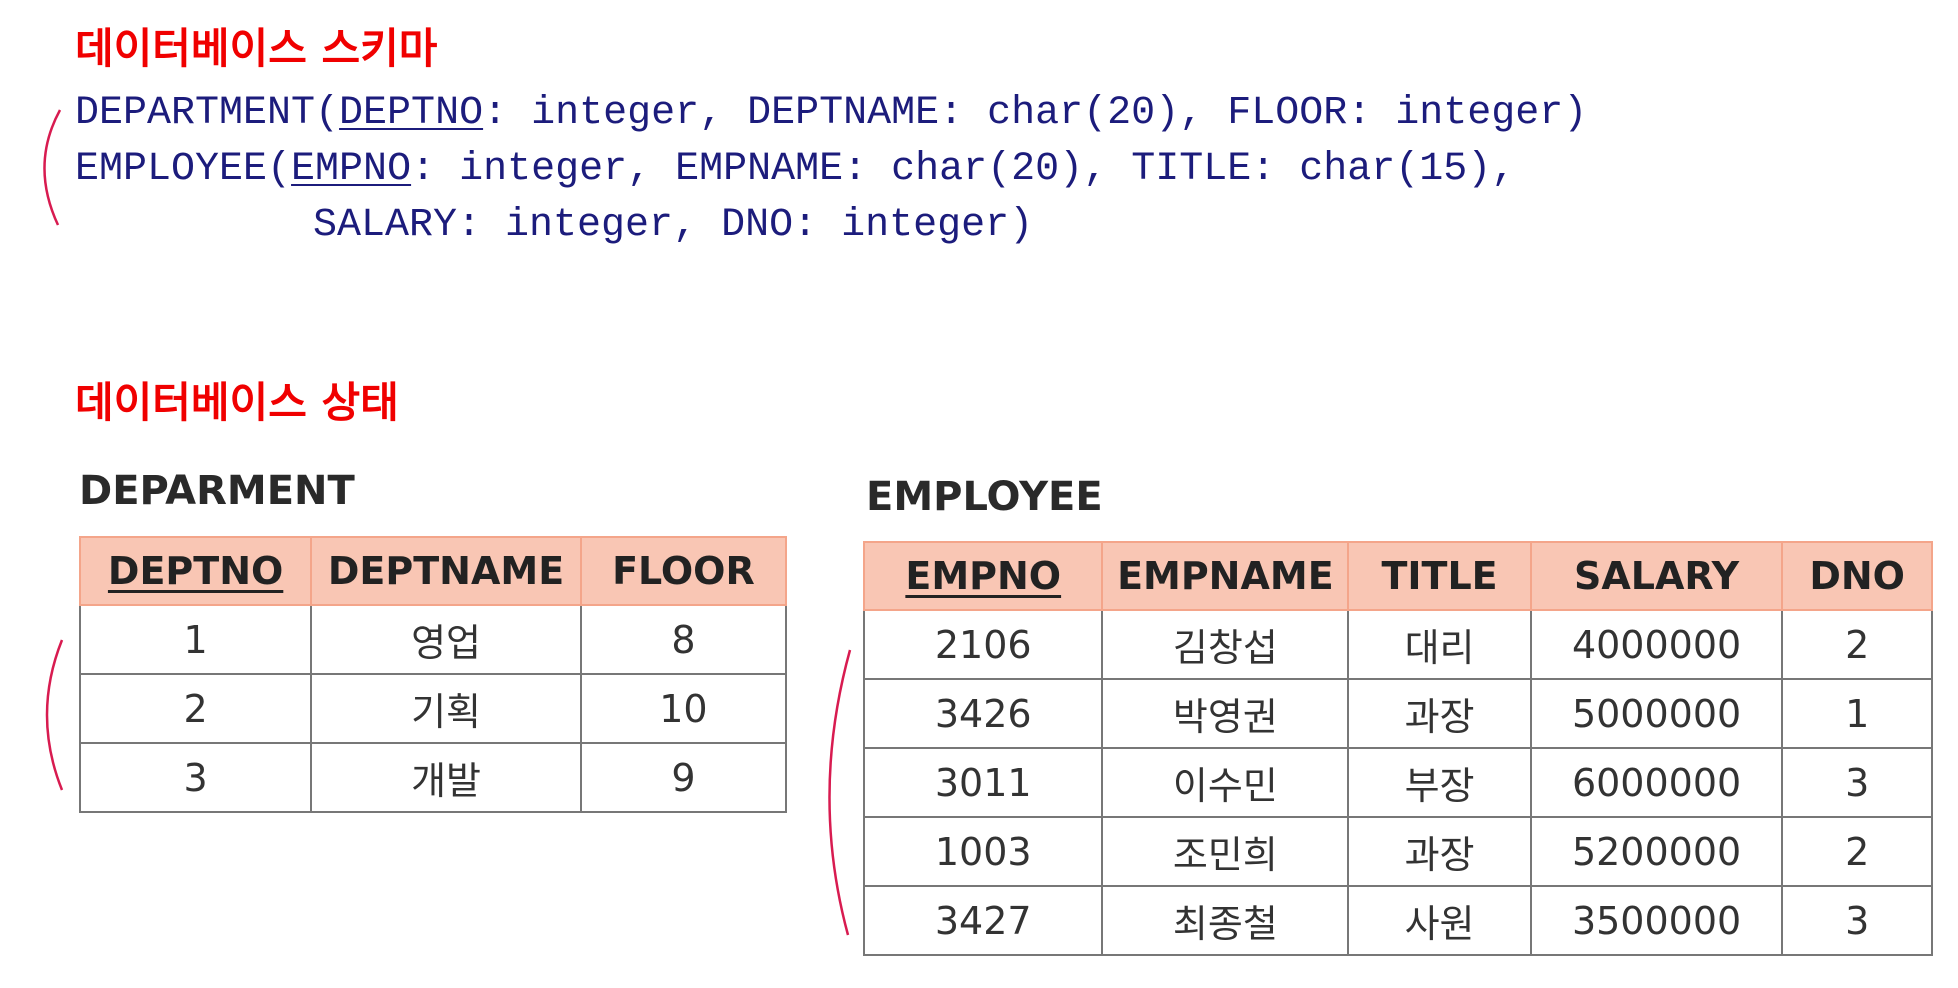  I want to click on cell: 조민희, so click(1225, 851).